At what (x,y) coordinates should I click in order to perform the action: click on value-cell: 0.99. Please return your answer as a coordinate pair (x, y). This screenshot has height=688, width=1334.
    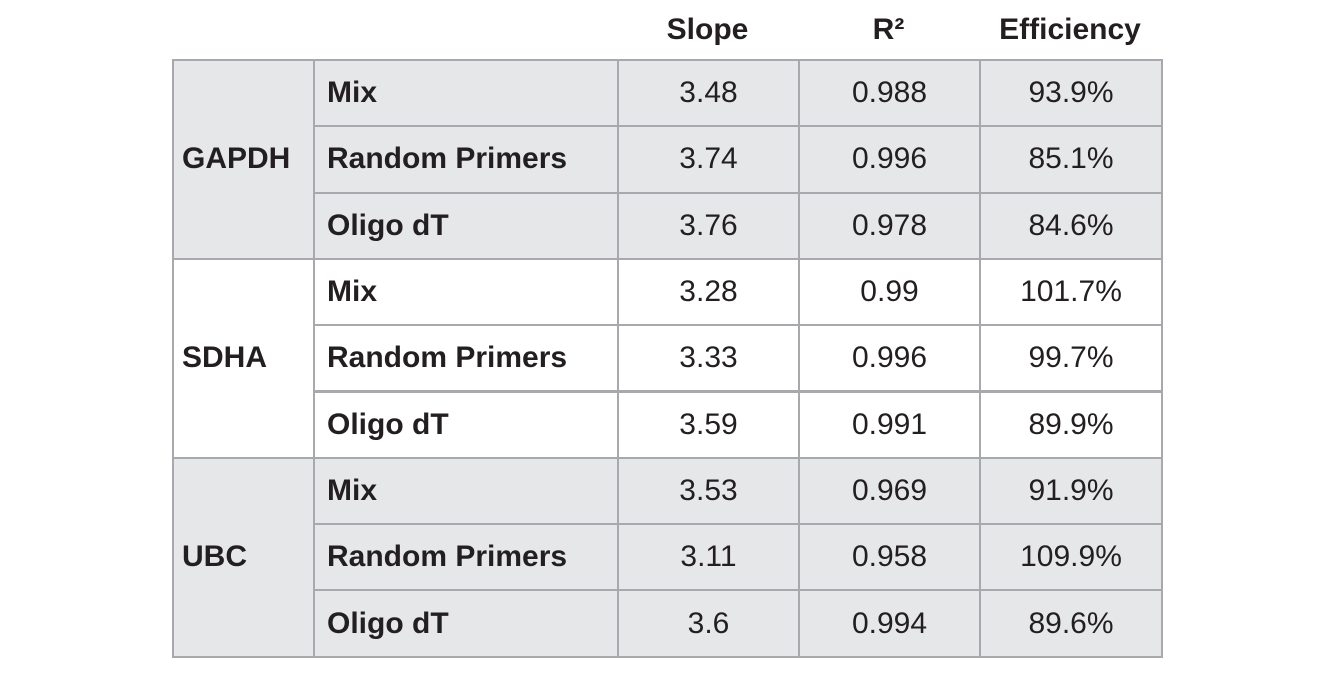
    Looking at the image, I should click on (889, 292).